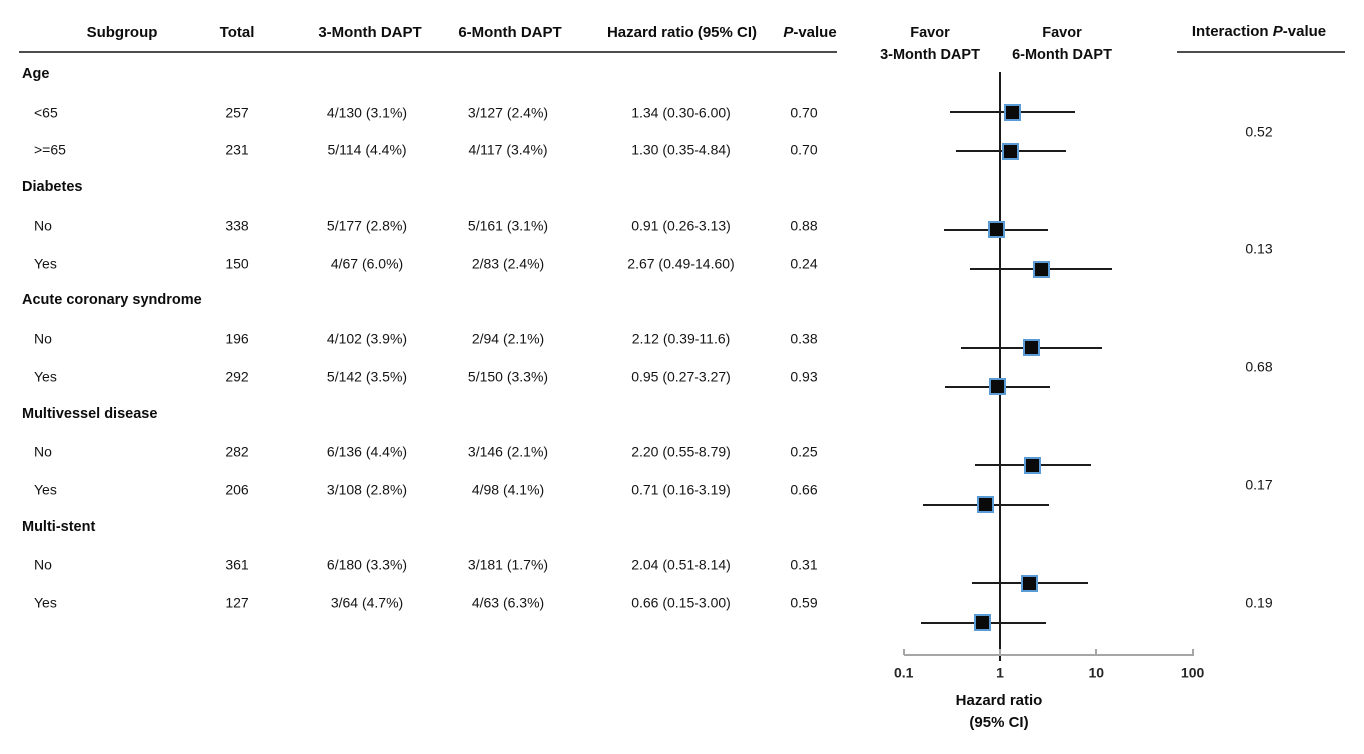 Image resolution: width=1364 pixels, height=754 pixels. Describe the element at coordinates (804, 602) in the screenshot. I see `p-value: 0.59` at that location.